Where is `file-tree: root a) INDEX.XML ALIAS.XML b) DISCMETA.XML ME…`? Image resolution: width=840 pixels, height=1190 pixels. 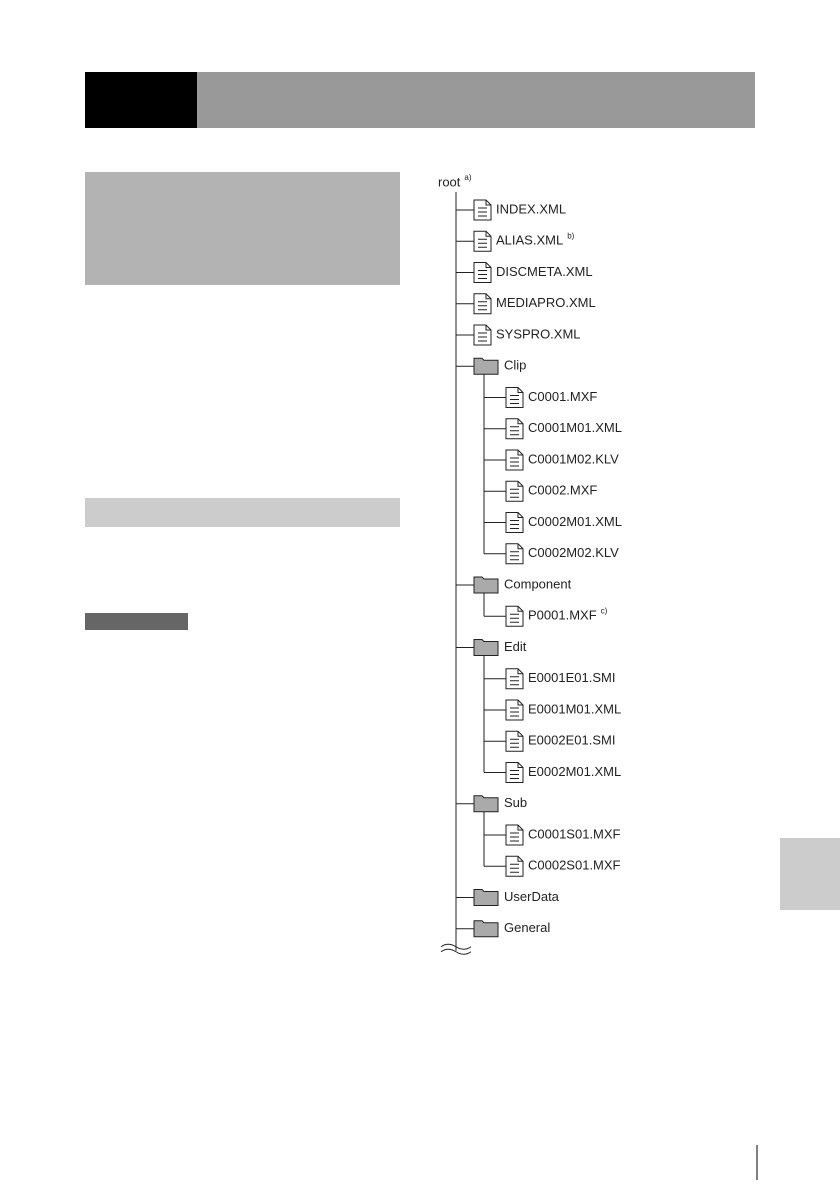 file-tree: root a) INDEX.XML ALIAS.XML b) DISCMETA.XML ME… is located at coordinates (530, 564).